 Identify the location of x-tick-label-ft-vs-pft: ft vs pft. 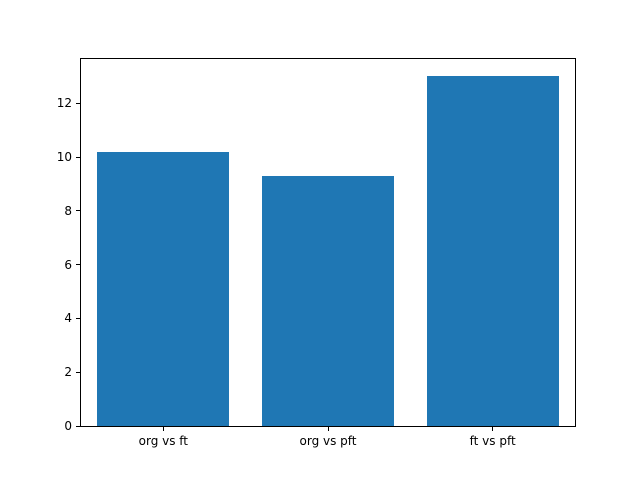
(492, 441).